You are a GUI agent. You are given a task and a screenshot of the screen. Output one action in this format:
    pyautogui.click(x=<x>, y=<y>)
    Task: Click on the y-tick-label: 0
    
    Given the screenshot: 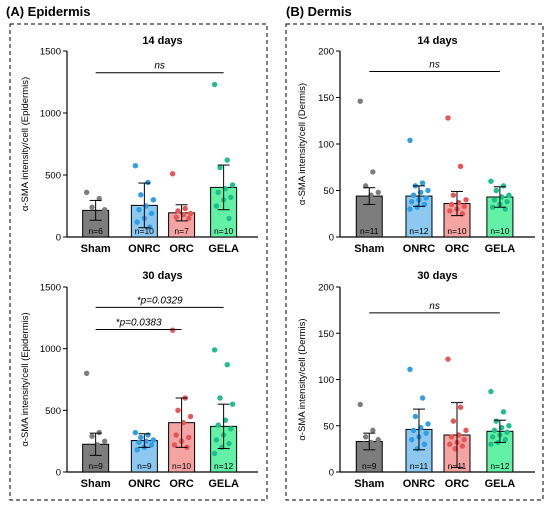 What is the action you would take?
    pyautogui.click(x=58, y=238)
    